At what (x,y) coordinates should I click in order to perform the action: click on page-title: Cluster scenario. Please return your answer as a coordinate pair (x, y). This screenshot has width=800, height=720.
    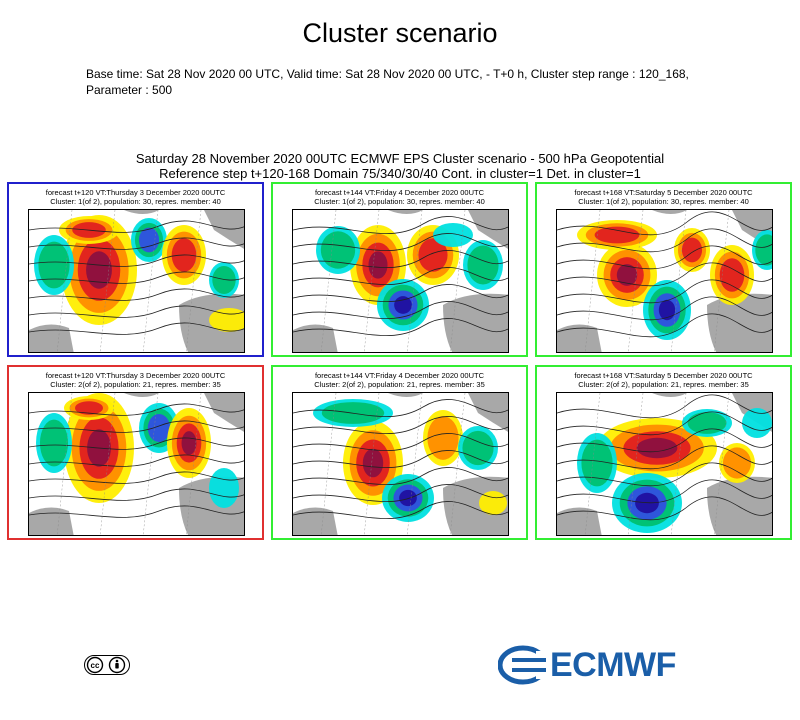
    Looking at the image, I should click on (400, 33).